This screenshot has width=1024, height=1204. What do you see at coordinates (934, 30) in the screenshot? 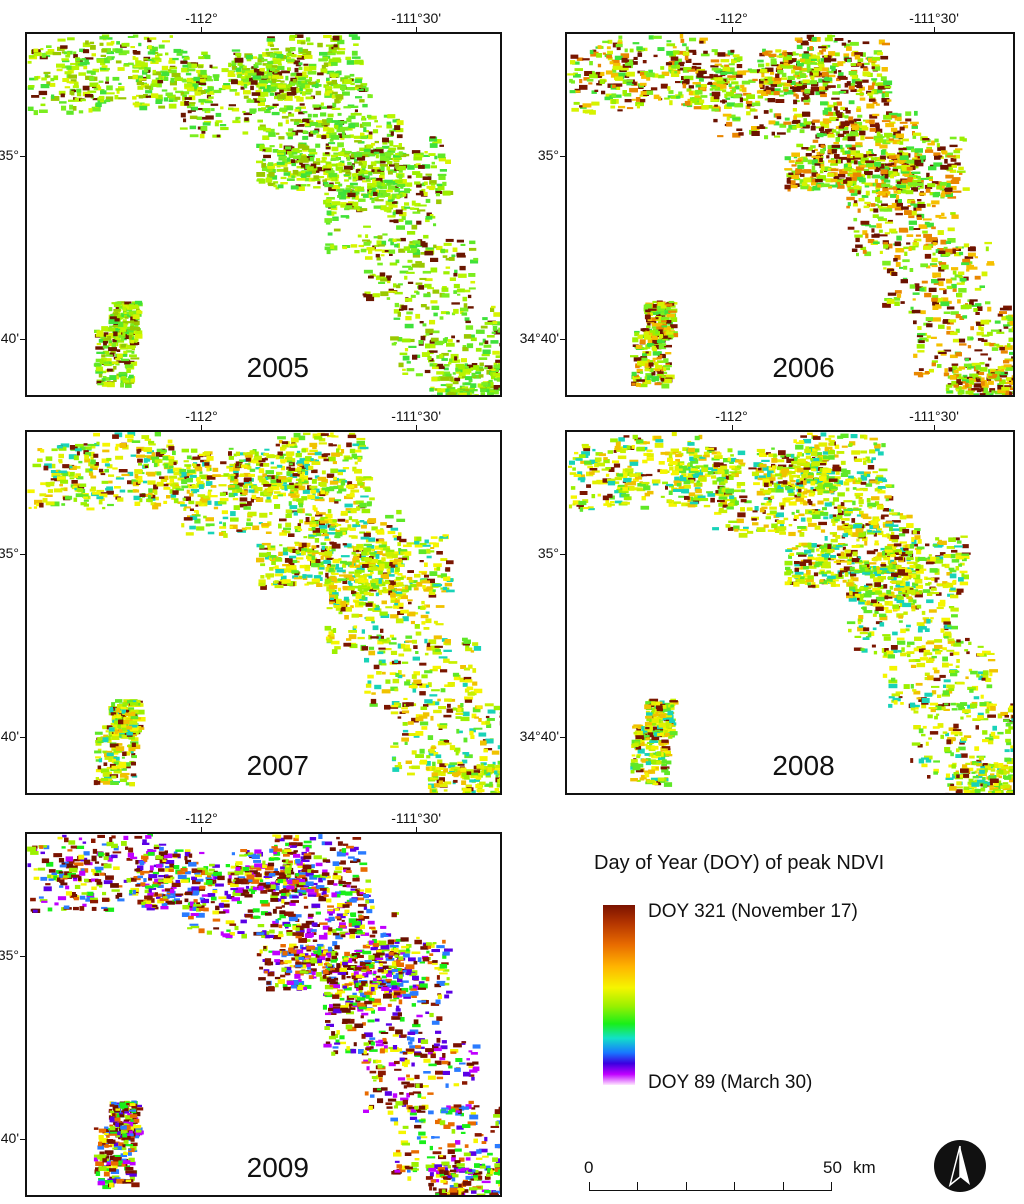
I see `longitude-tick` at bounding box center [934, 30].